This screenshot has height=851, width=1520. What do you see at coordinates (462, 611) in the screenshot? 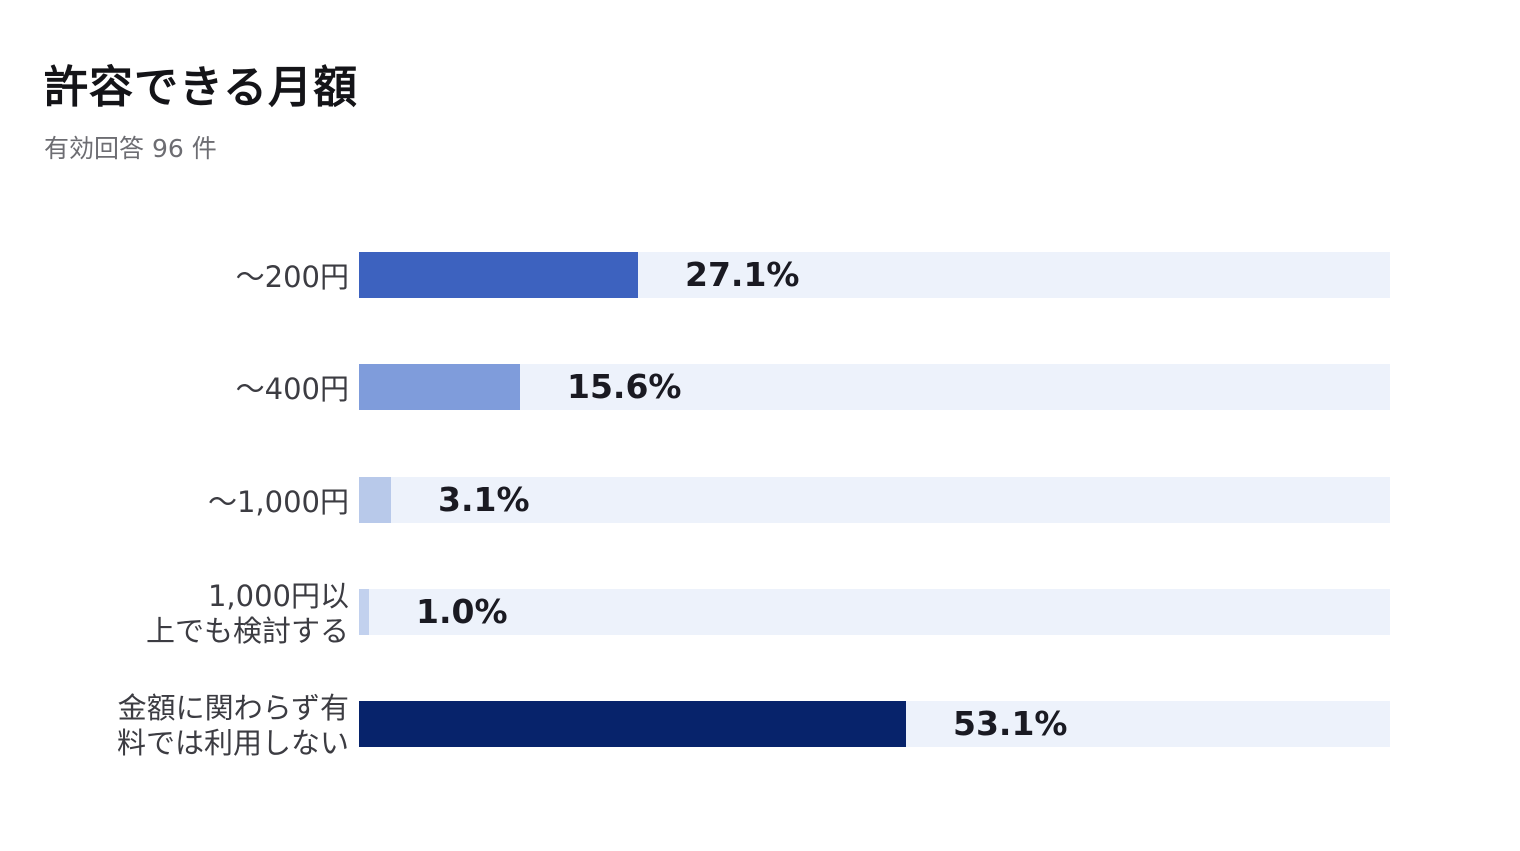
I see `value-label: 1.0%` at bounding box center [462, 611].